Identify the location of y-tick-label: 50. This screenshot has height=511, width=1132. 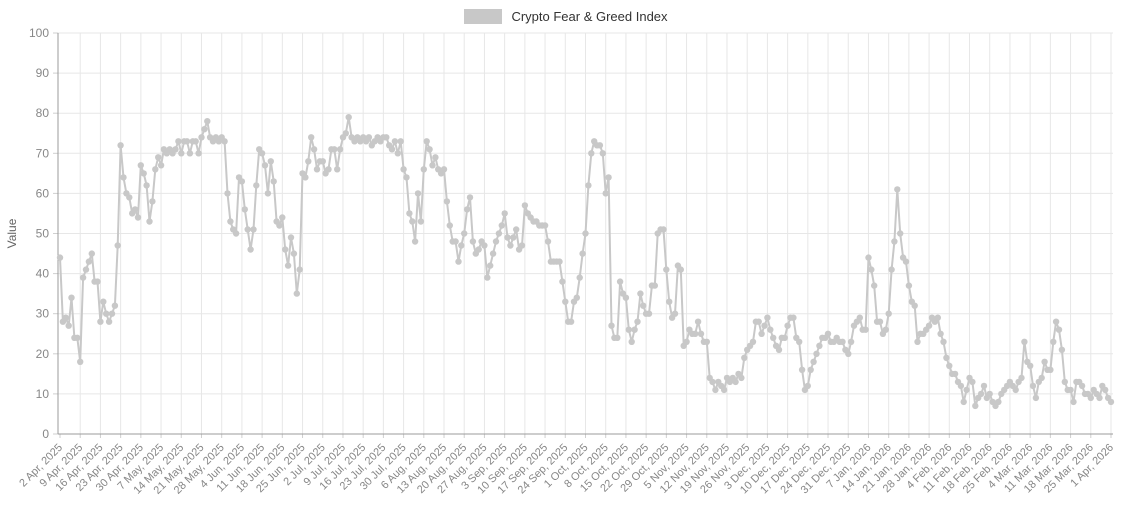
(43, 234).